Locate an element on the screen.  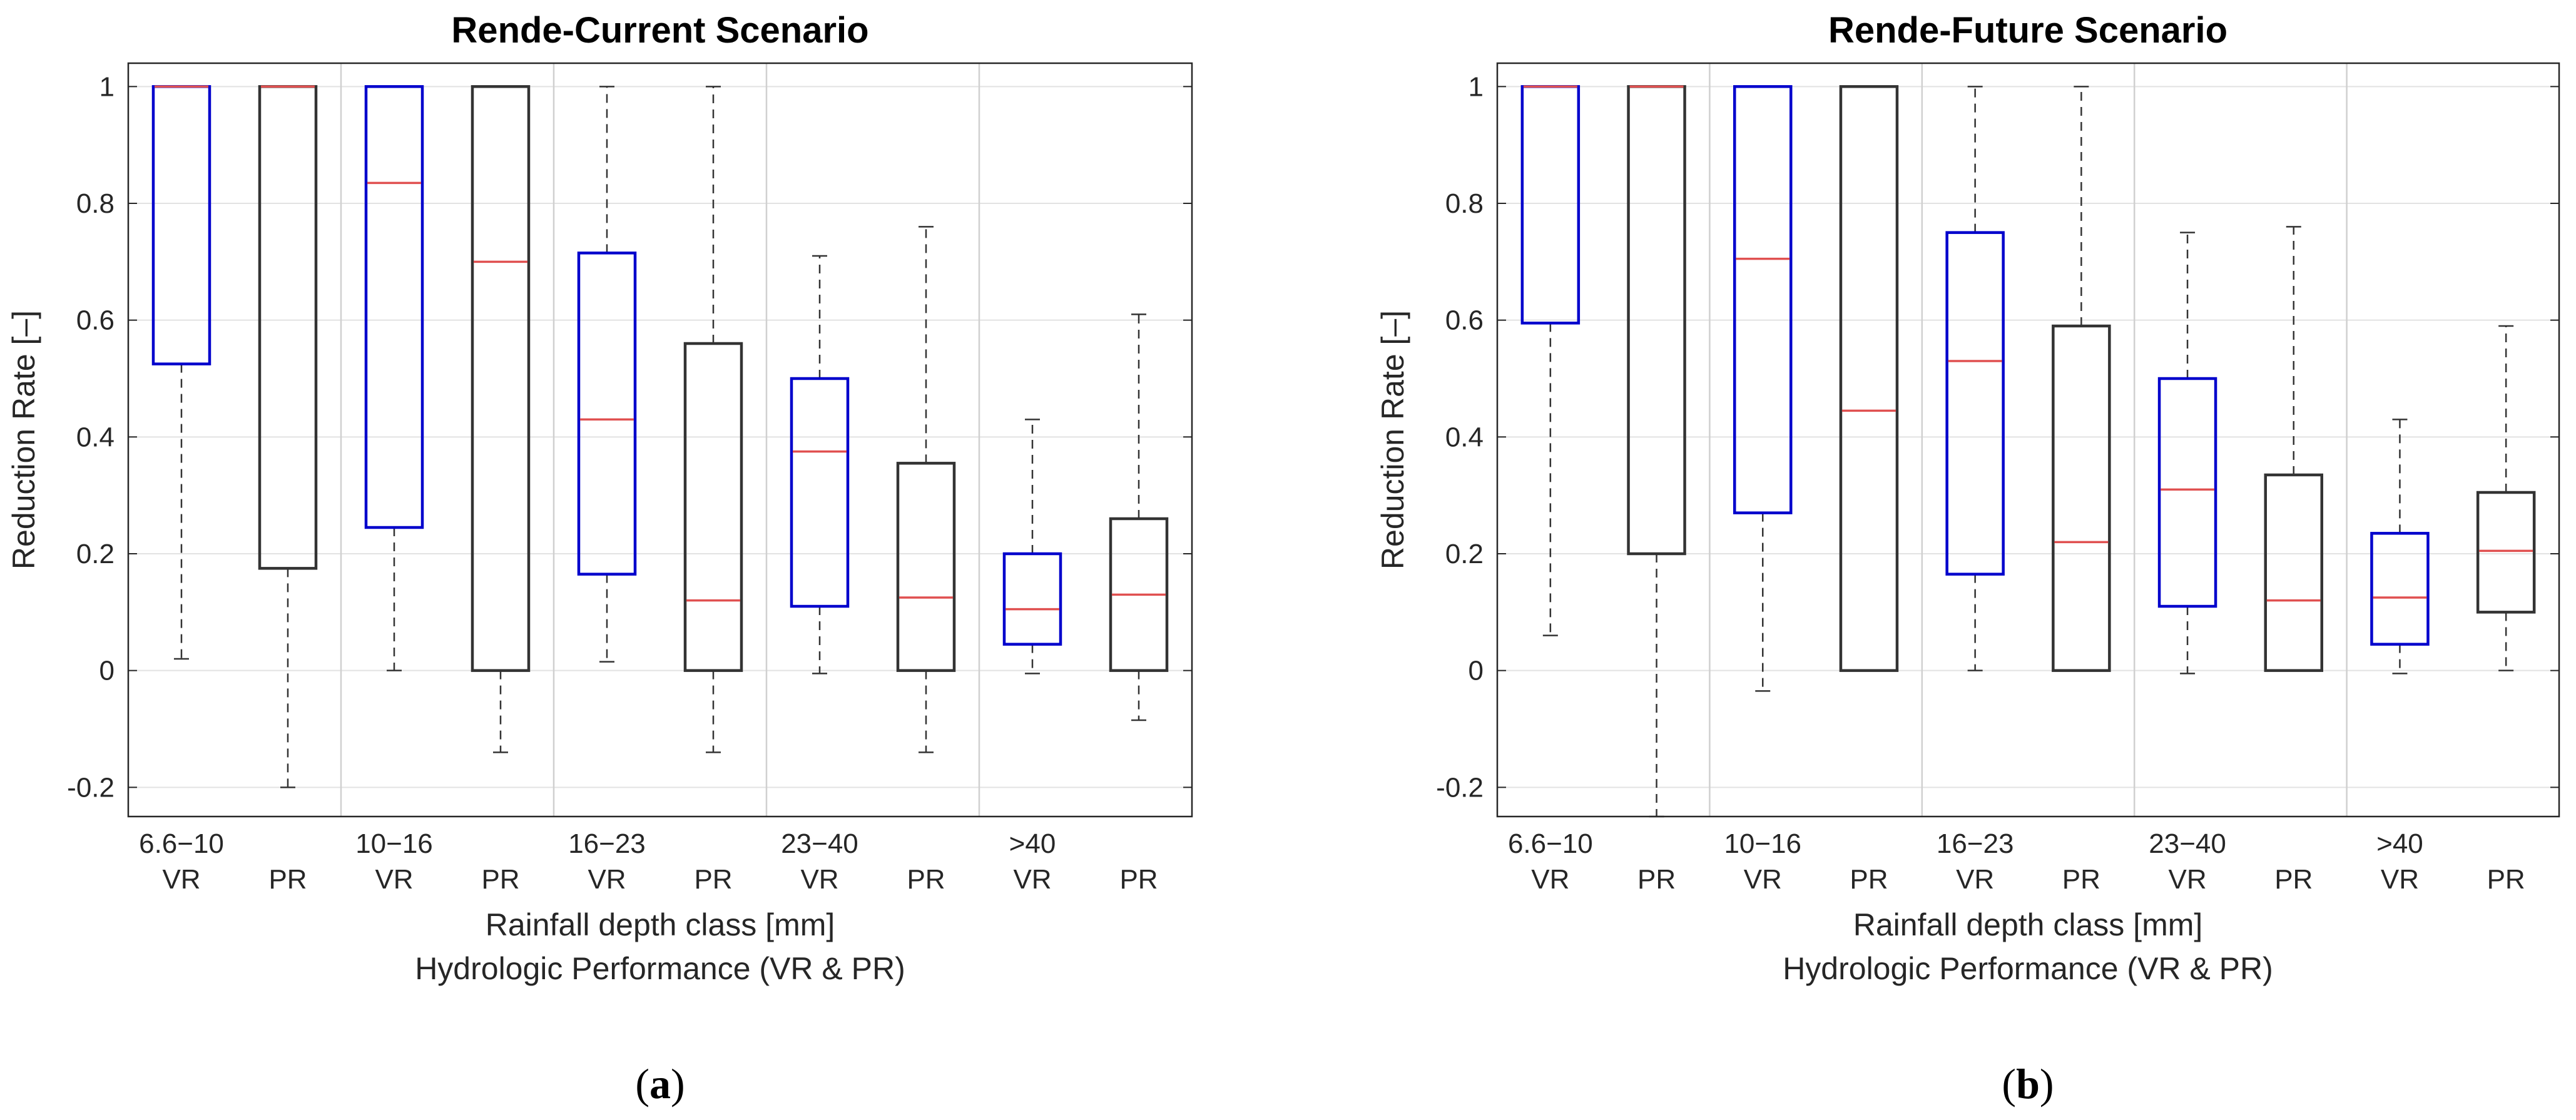
panel-label: (a) is located at coordinates (660, 1083).